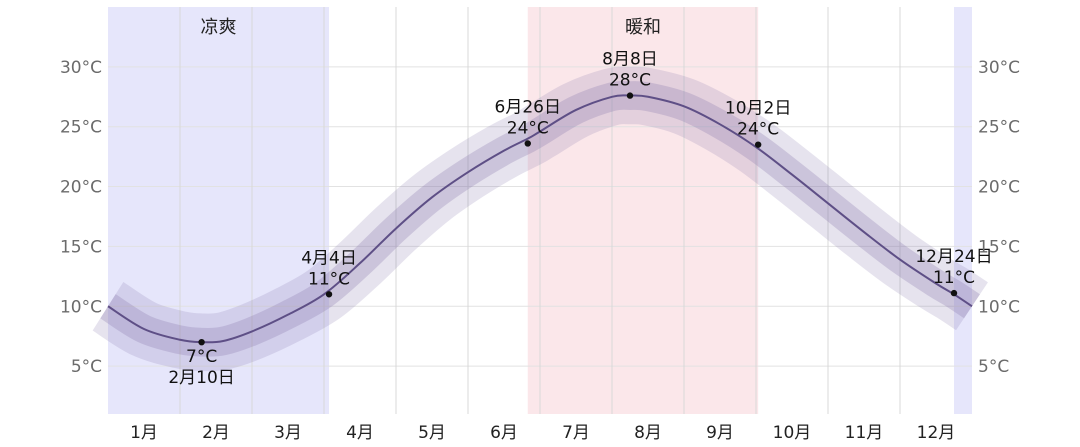 The image size is (1080, 447). I want to click on y-tick-right-1: 10°C, so click(999, 307).